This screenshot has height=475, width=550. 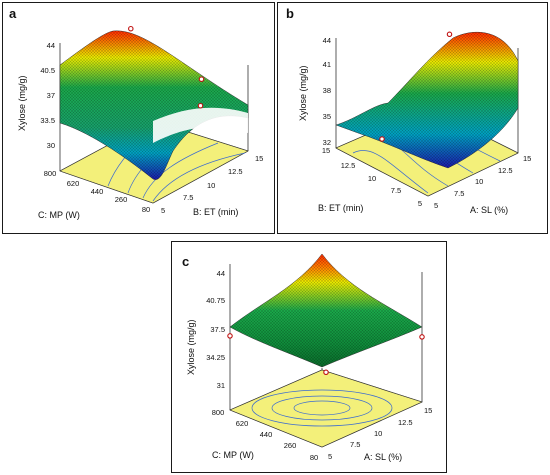 I want to click on x-tick-a-4: 15, so click(x=259, y=158).